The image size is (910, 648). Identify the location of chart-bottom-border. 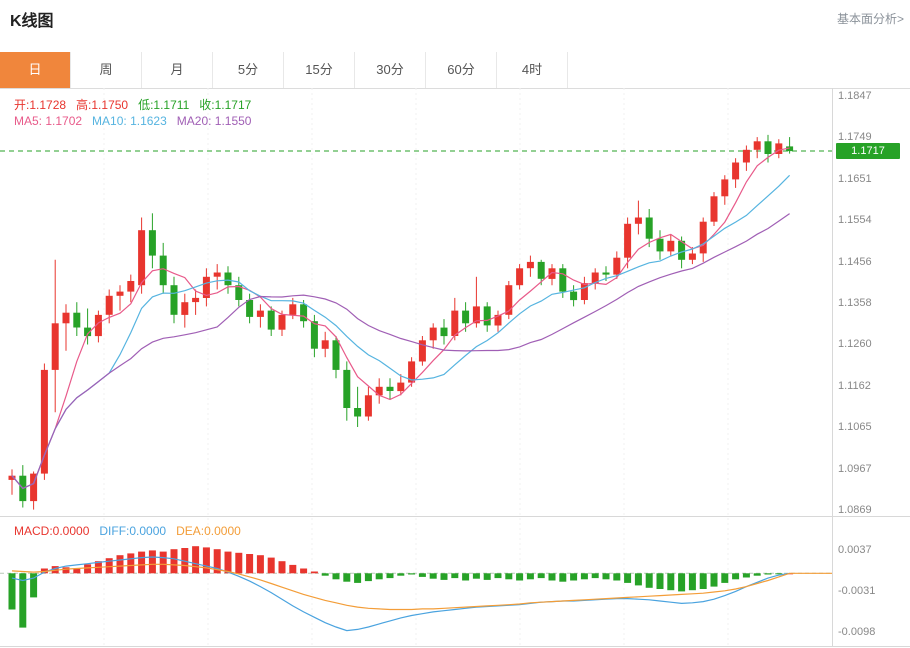
(455, 646).